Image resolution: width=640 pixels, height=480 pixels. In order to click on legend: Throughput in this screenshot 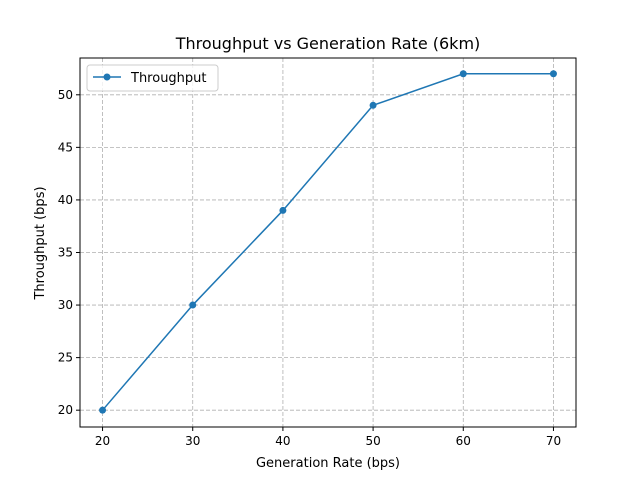, I will do `click(152, 78)`.